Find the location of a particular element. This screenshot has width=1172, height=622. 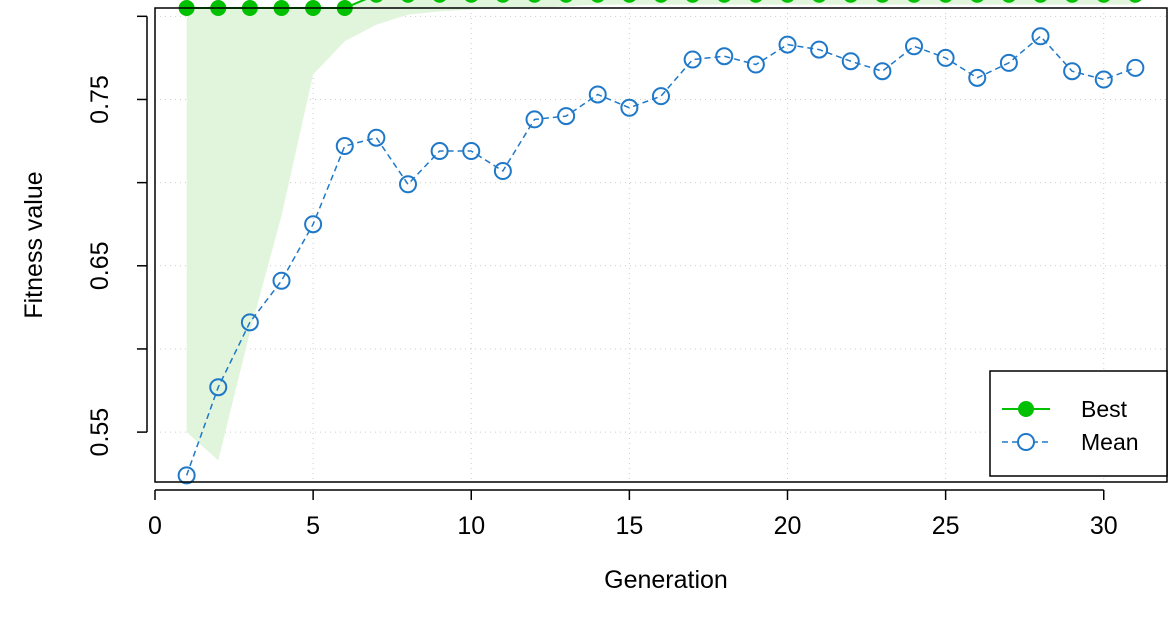

y-tick-label: 0.75 is located at coordinates (100, 99).